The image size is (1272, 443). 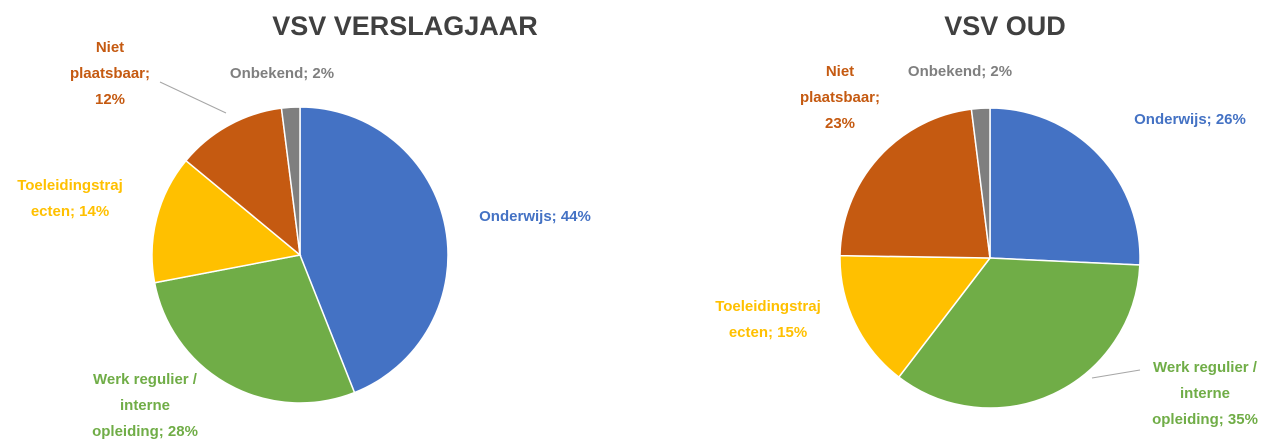 I want to click on data-label: Onderwijs; 26%, so click(x=1190, y=119).